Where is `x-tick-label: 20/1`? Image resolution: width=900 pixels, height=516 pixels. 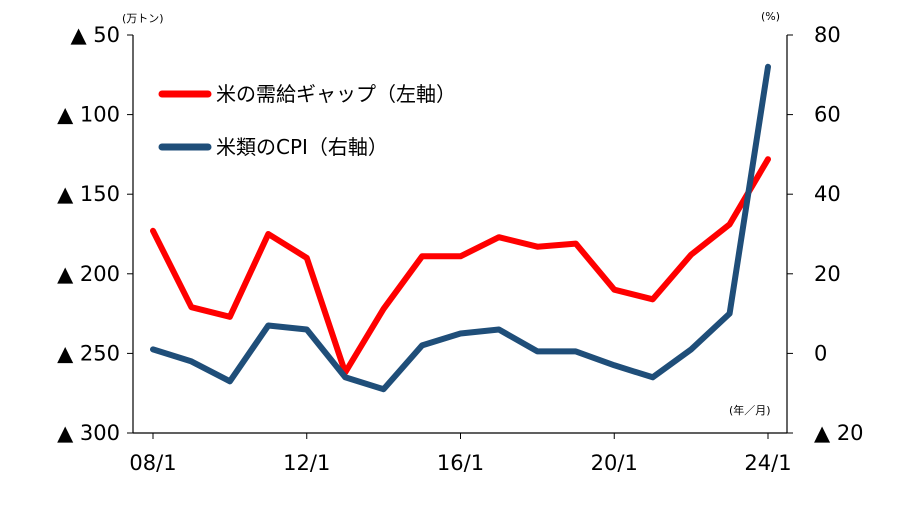 x-tick-label: 20/1 is located at coordinates (614, 463).